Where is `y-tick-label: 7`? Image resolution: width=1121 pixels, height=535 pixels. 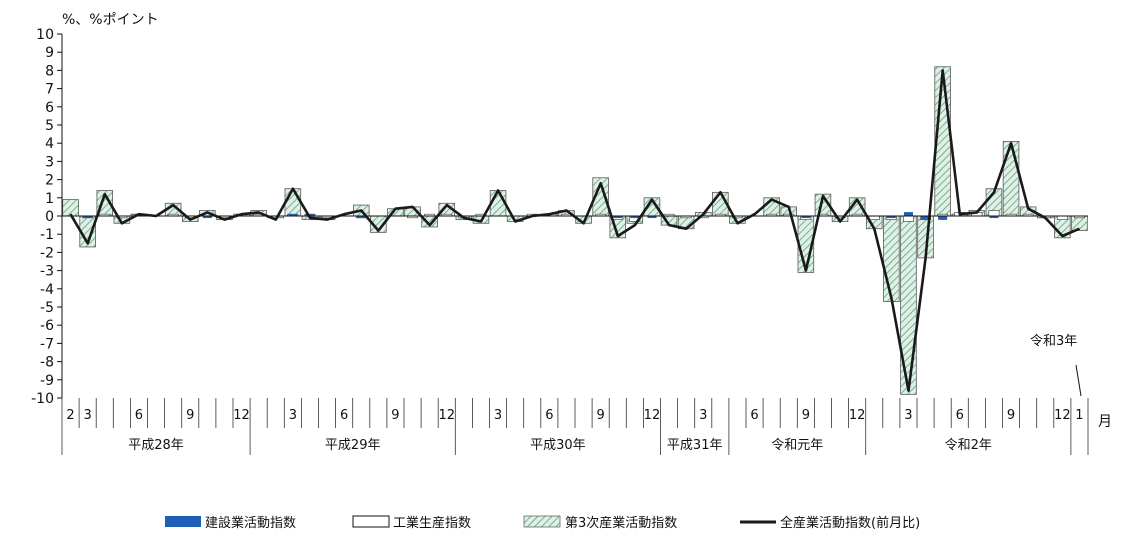 y-tick-label: 7 is located at coordinates (49, 90).